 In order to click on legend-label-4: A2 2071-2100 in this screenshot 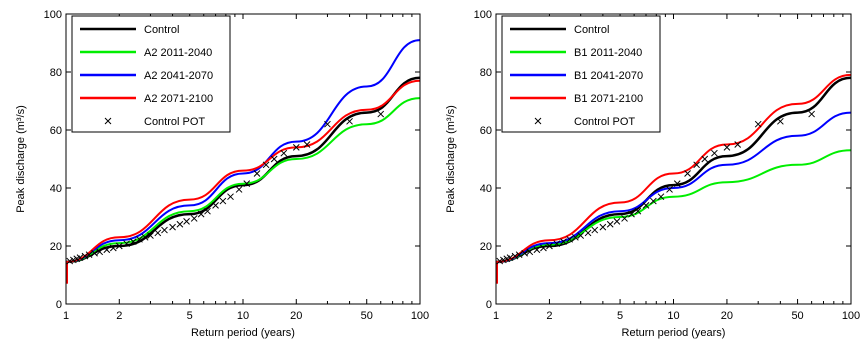, I will do `click(178, 99)`.